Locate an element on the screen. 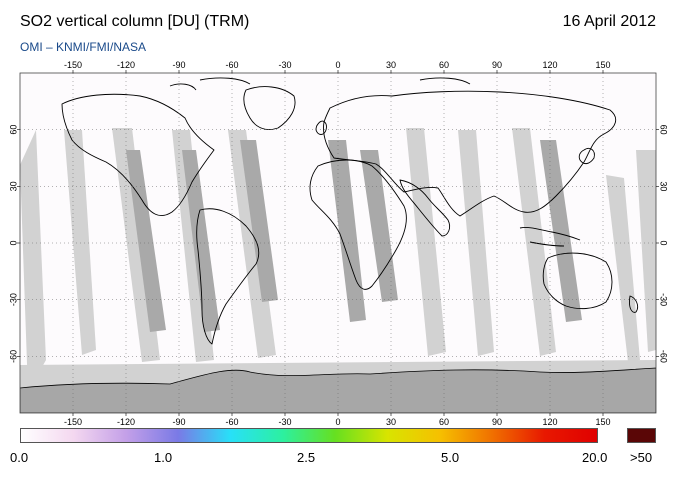  lon-label-top: 90 is located at coordinates (497, 65).